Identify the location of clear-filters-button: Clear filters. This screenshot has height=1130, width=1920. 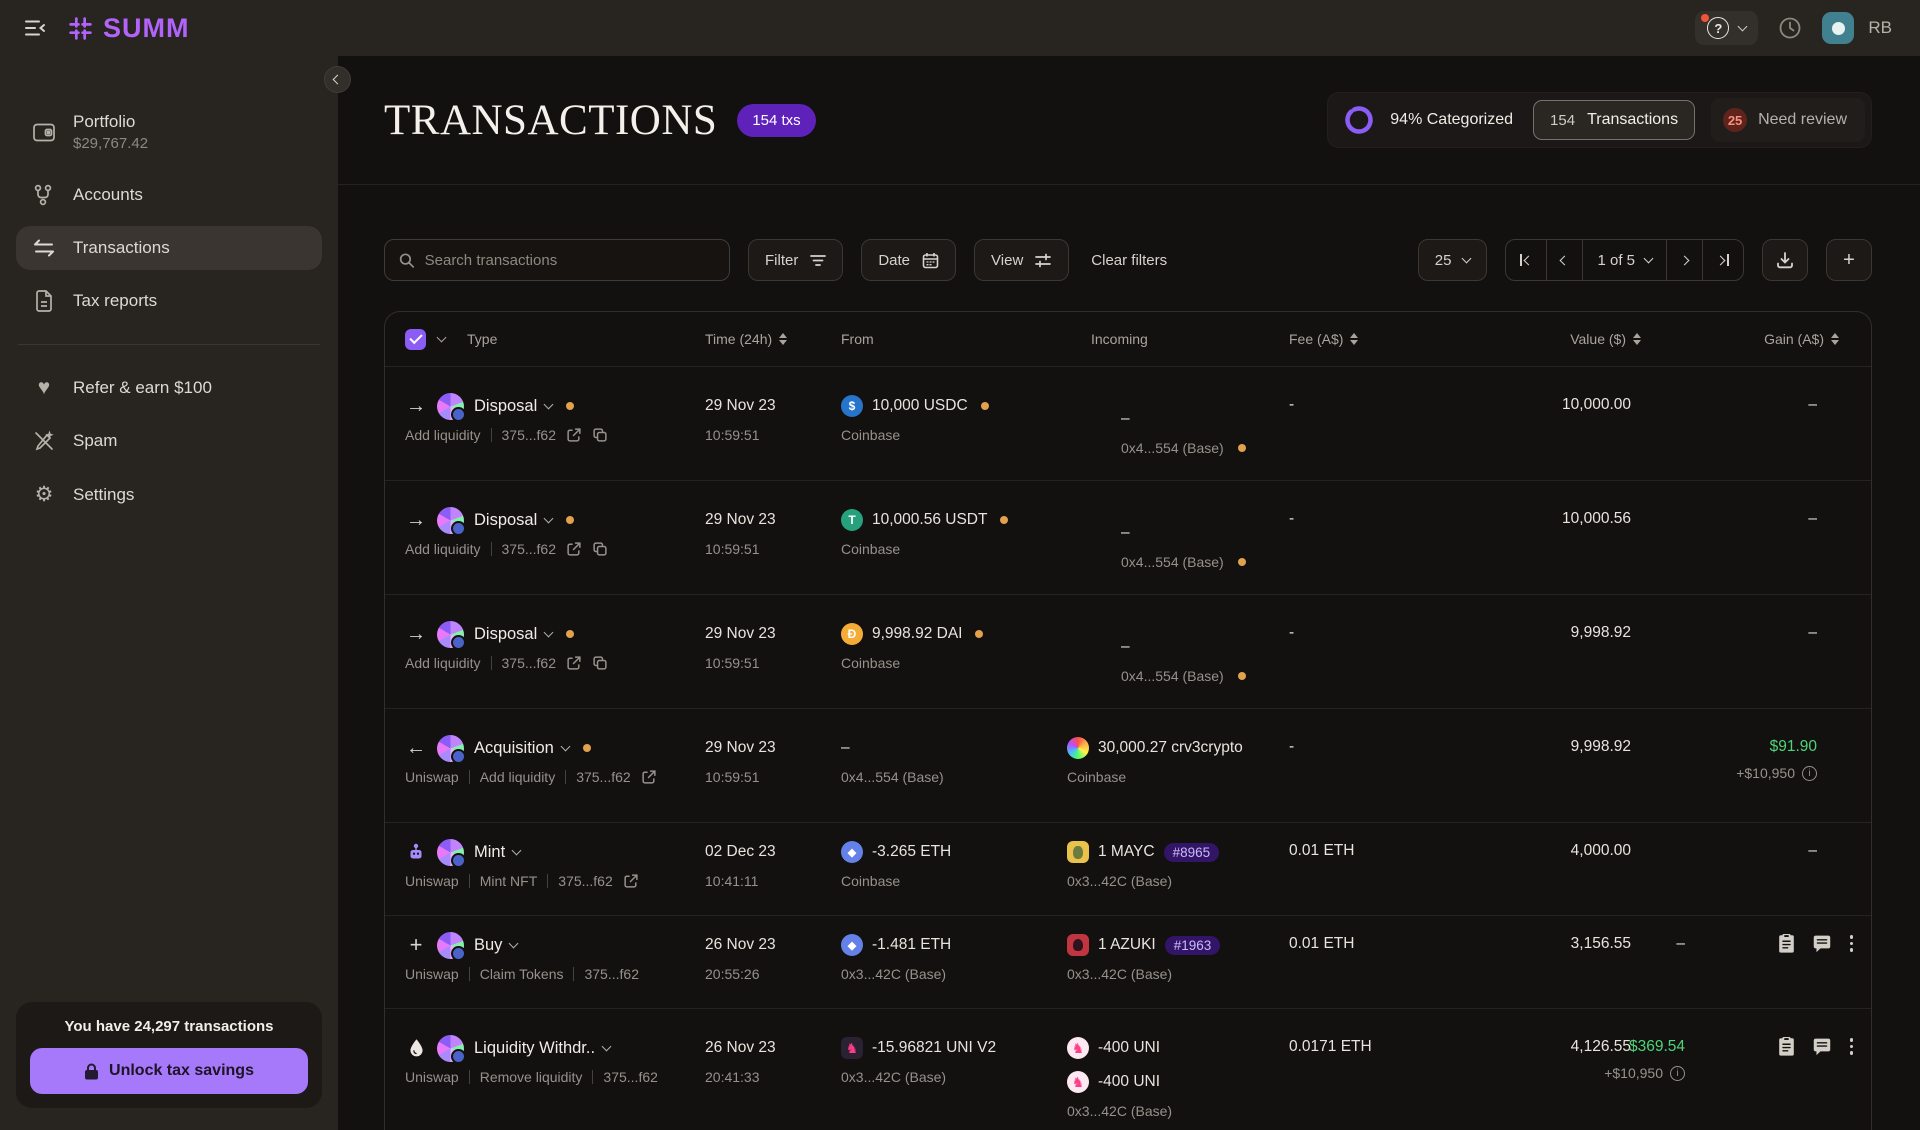
(1129, 260).